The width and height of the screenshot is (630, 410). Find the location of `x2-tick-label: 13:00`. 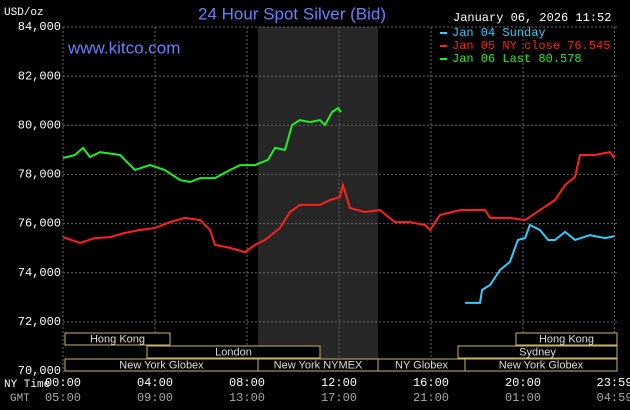

x2-tick-label: 13:00 is located at coordinates (247, 398).